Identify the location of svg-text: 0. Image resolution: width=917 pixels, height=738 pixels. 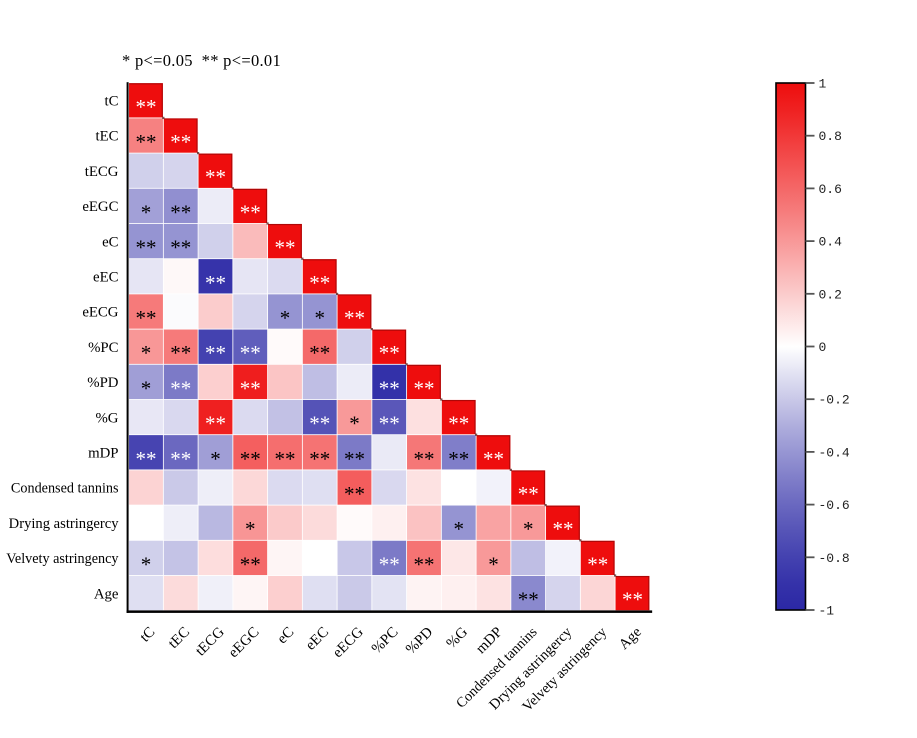
(823, 347).